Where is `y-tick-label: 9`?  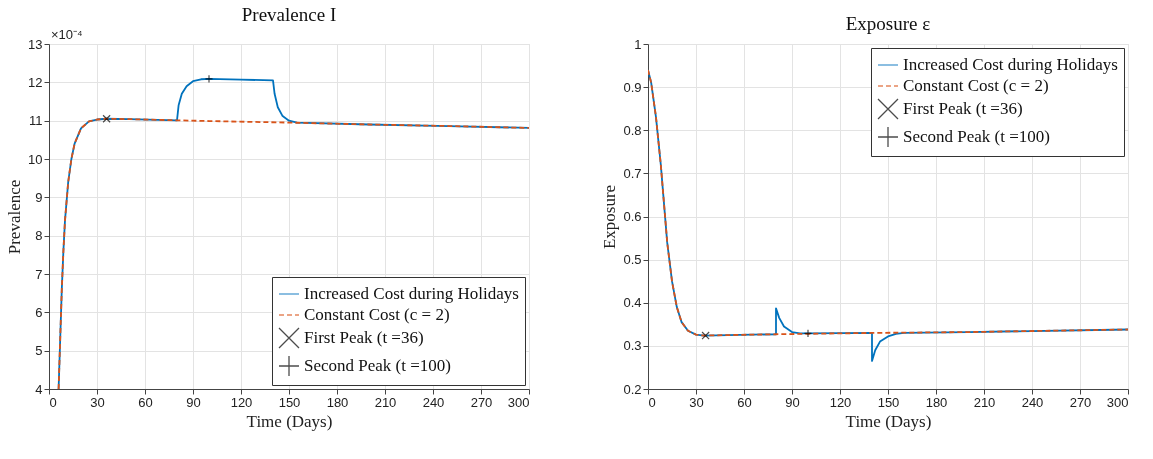
y-tick-label: 9 is located at coordinates (39, 197).